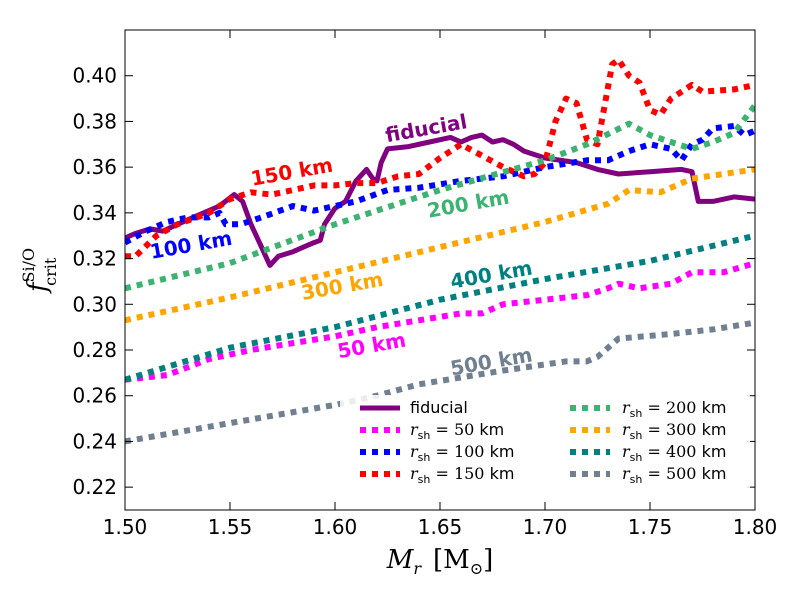 The width and height of the screenshot is (800, 600). Describe the element at coordinates (39, 271) in the screenshot. I see `y-axis-label: fSi/O crit` at that location.